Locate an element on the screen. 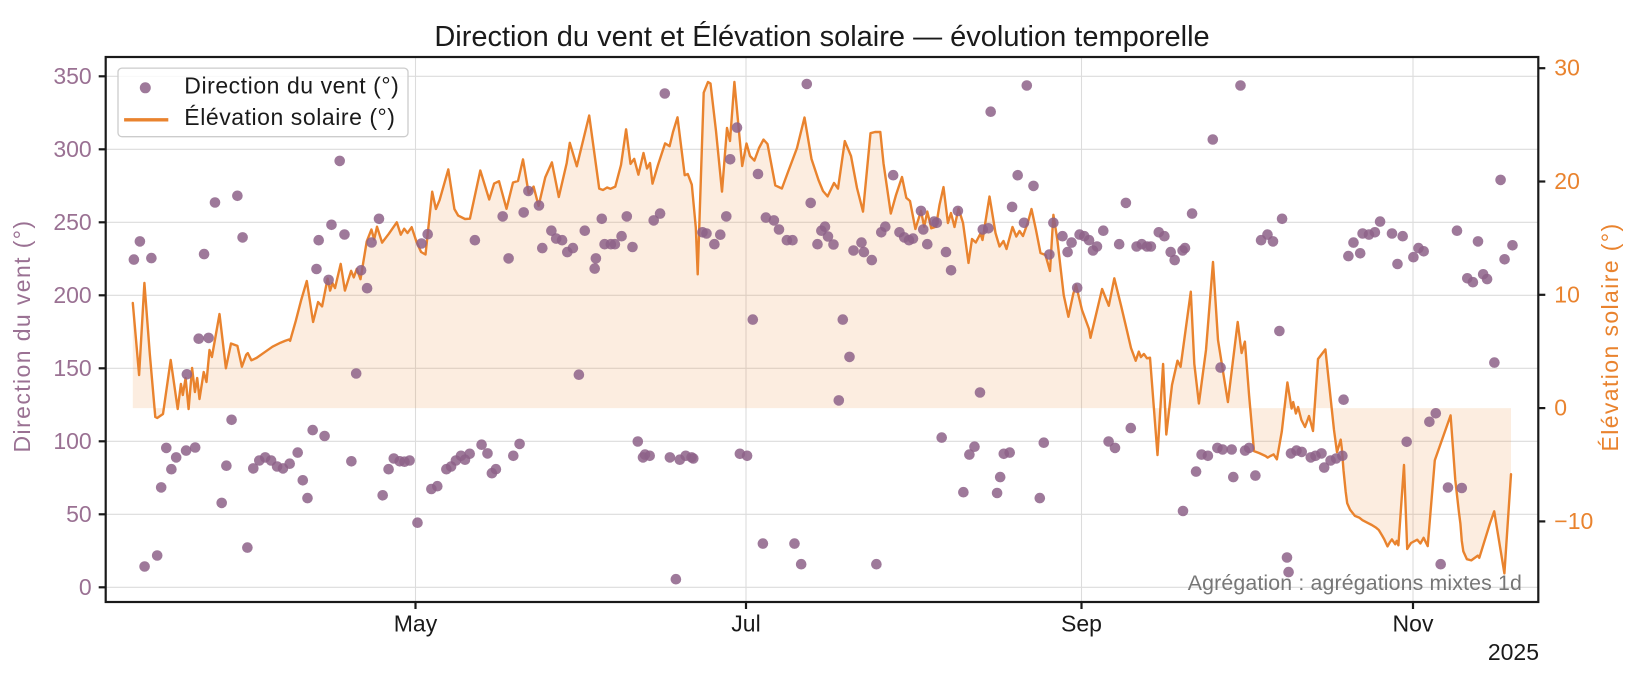  svg-text: 350 is located at coordinates (72, 76).